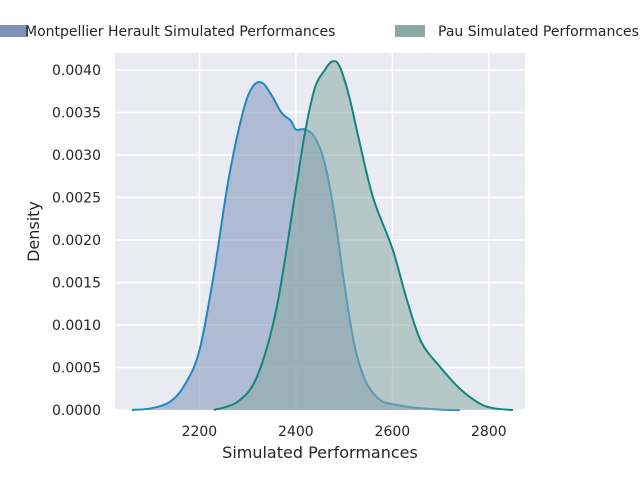 This screenshot has height=480, width=640. I want to click on y-tick-label: 0.0005, so click(76, 369).